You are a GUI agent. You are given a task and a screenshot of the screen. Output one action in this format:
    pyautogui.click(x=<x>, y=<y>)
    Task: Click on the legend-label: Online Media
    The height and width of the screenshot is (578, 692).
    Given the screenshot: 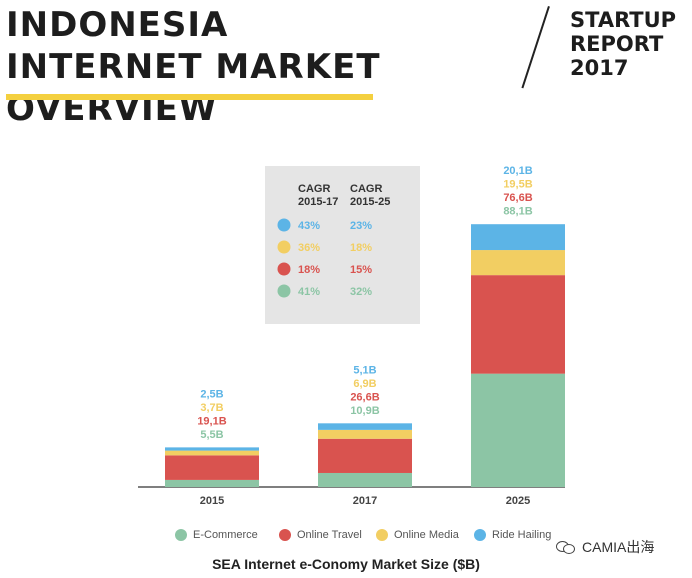 What is the action you would take?
    pyautogui.click(x=426, y=535)
    